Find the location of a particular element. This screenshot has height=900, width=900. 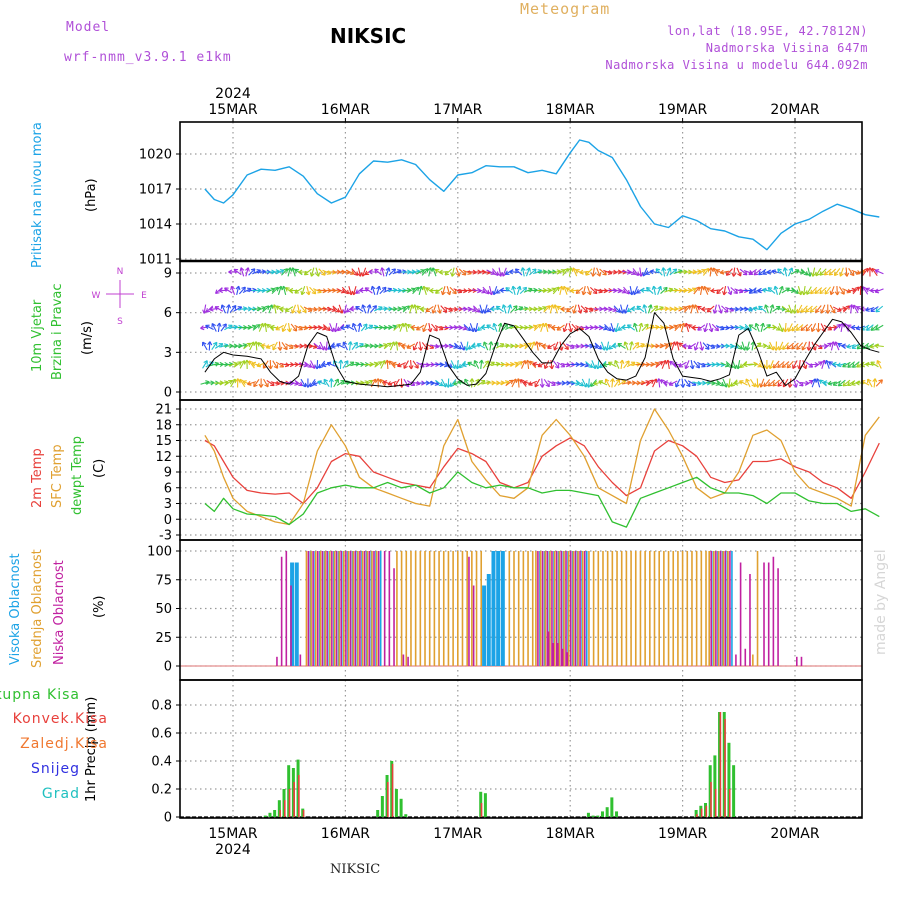

temp-dewpt-line is located at coordinates (542, 499).